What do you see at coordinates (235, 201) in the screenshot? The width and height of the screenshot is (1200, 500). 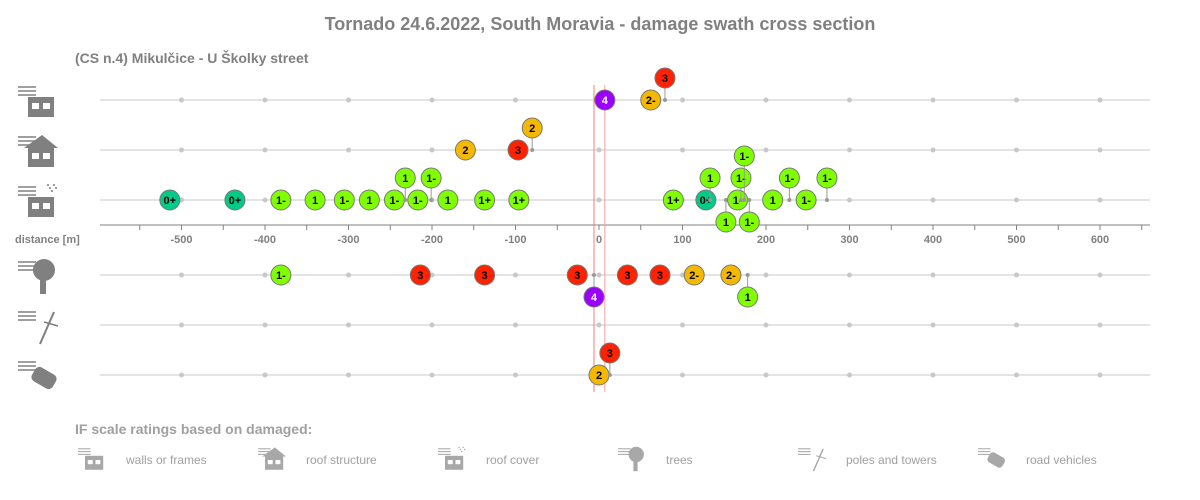 I see `point-label: 0+` at bounding box center [235, 201].